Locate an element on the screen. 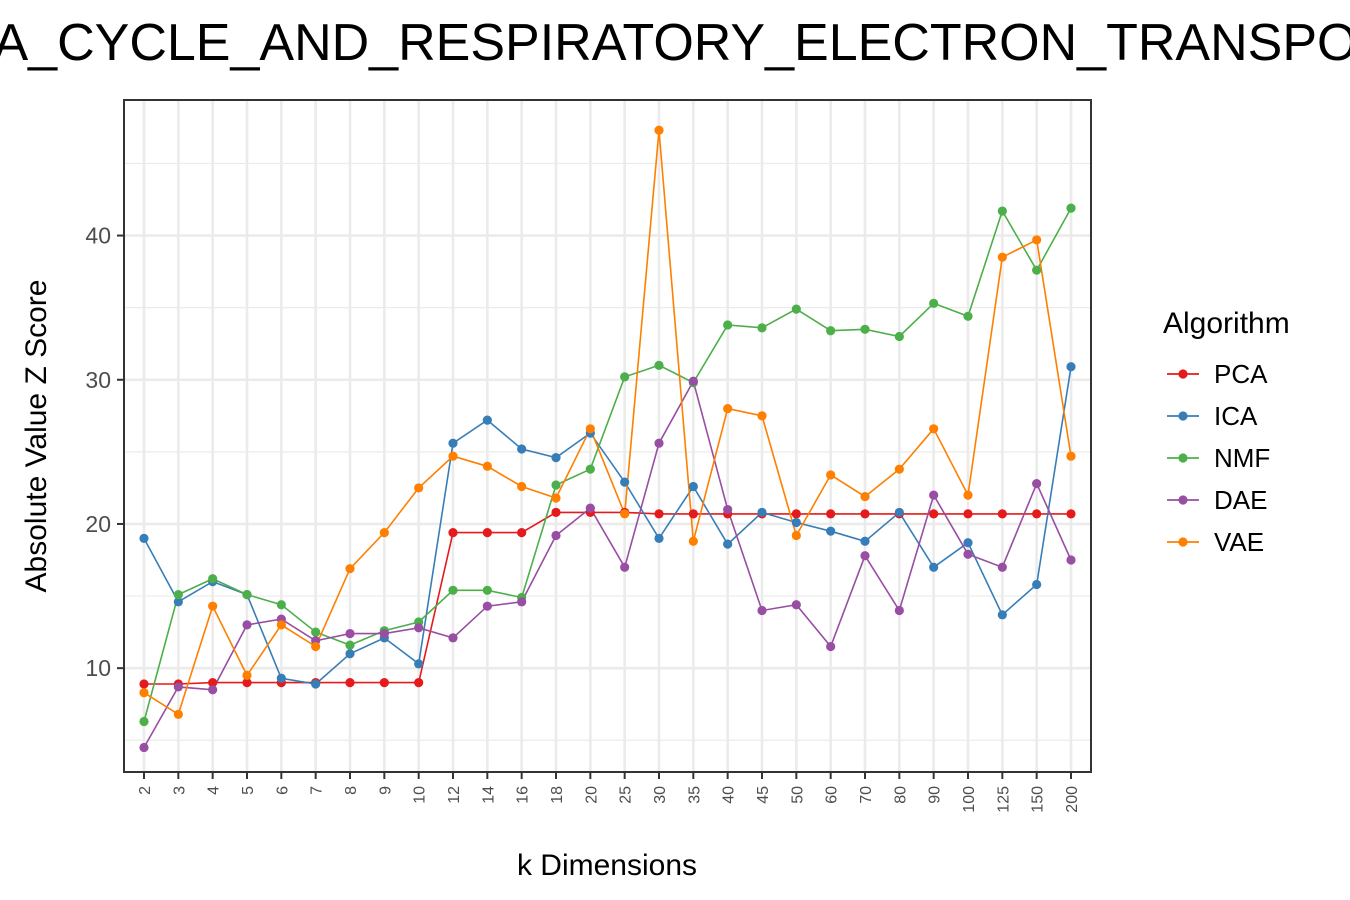 The width and height of the screenshot is (1350, 900). x-tick-label: 150 is located at coordinates (1038, 799).